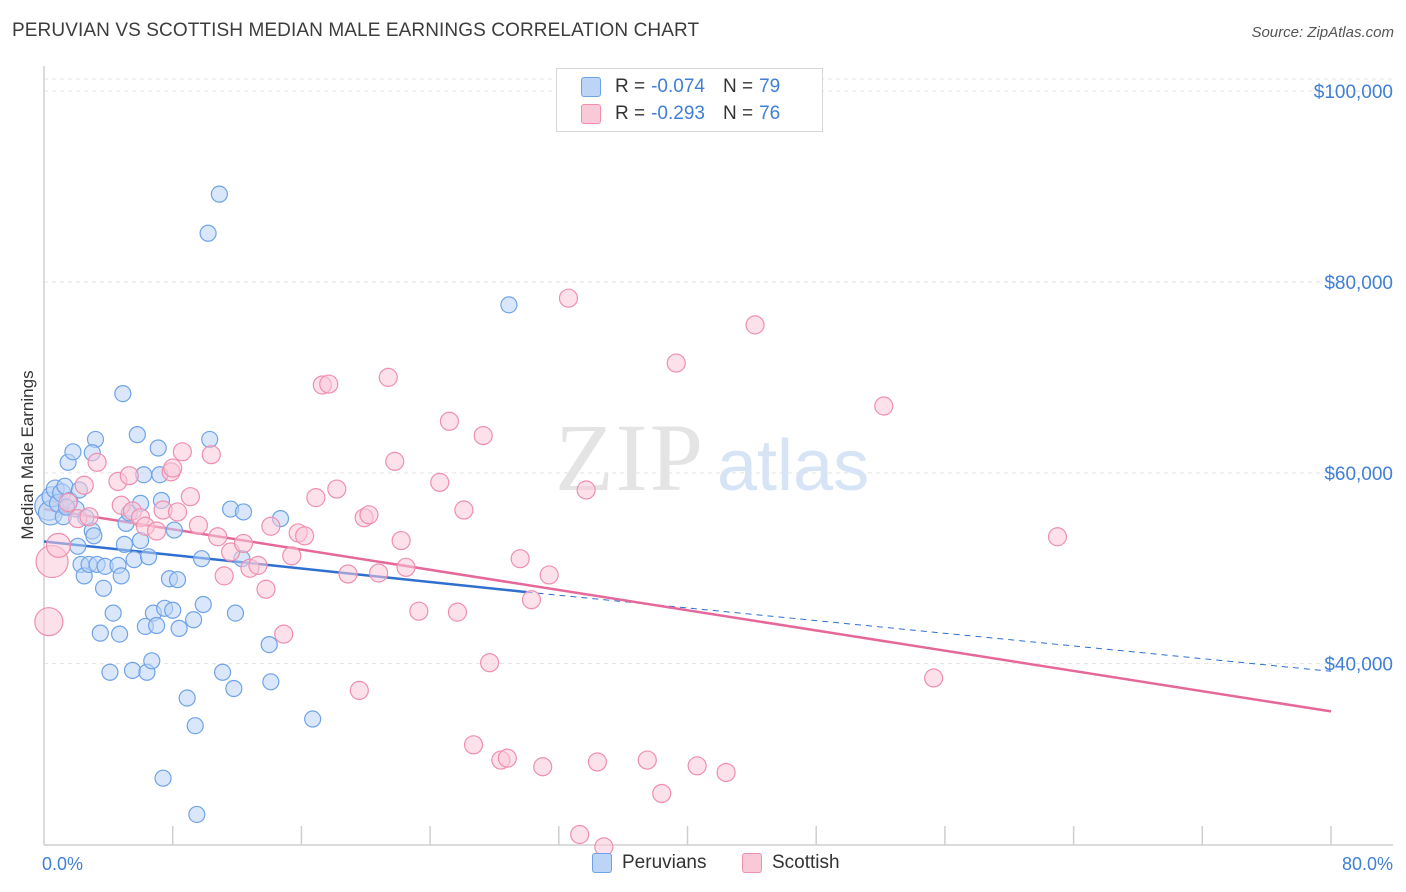 The image size is (1406, 892). I want to click on series-legend: Peruvians Scottish, so click(703, 865).